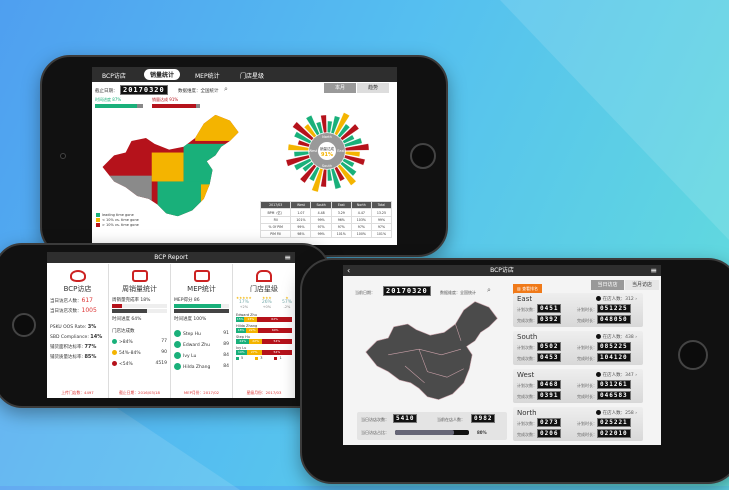  Describe the element at coordinates (287, 302) in the screenshot. I see `star-level: ★ 57% -2%` at that location.